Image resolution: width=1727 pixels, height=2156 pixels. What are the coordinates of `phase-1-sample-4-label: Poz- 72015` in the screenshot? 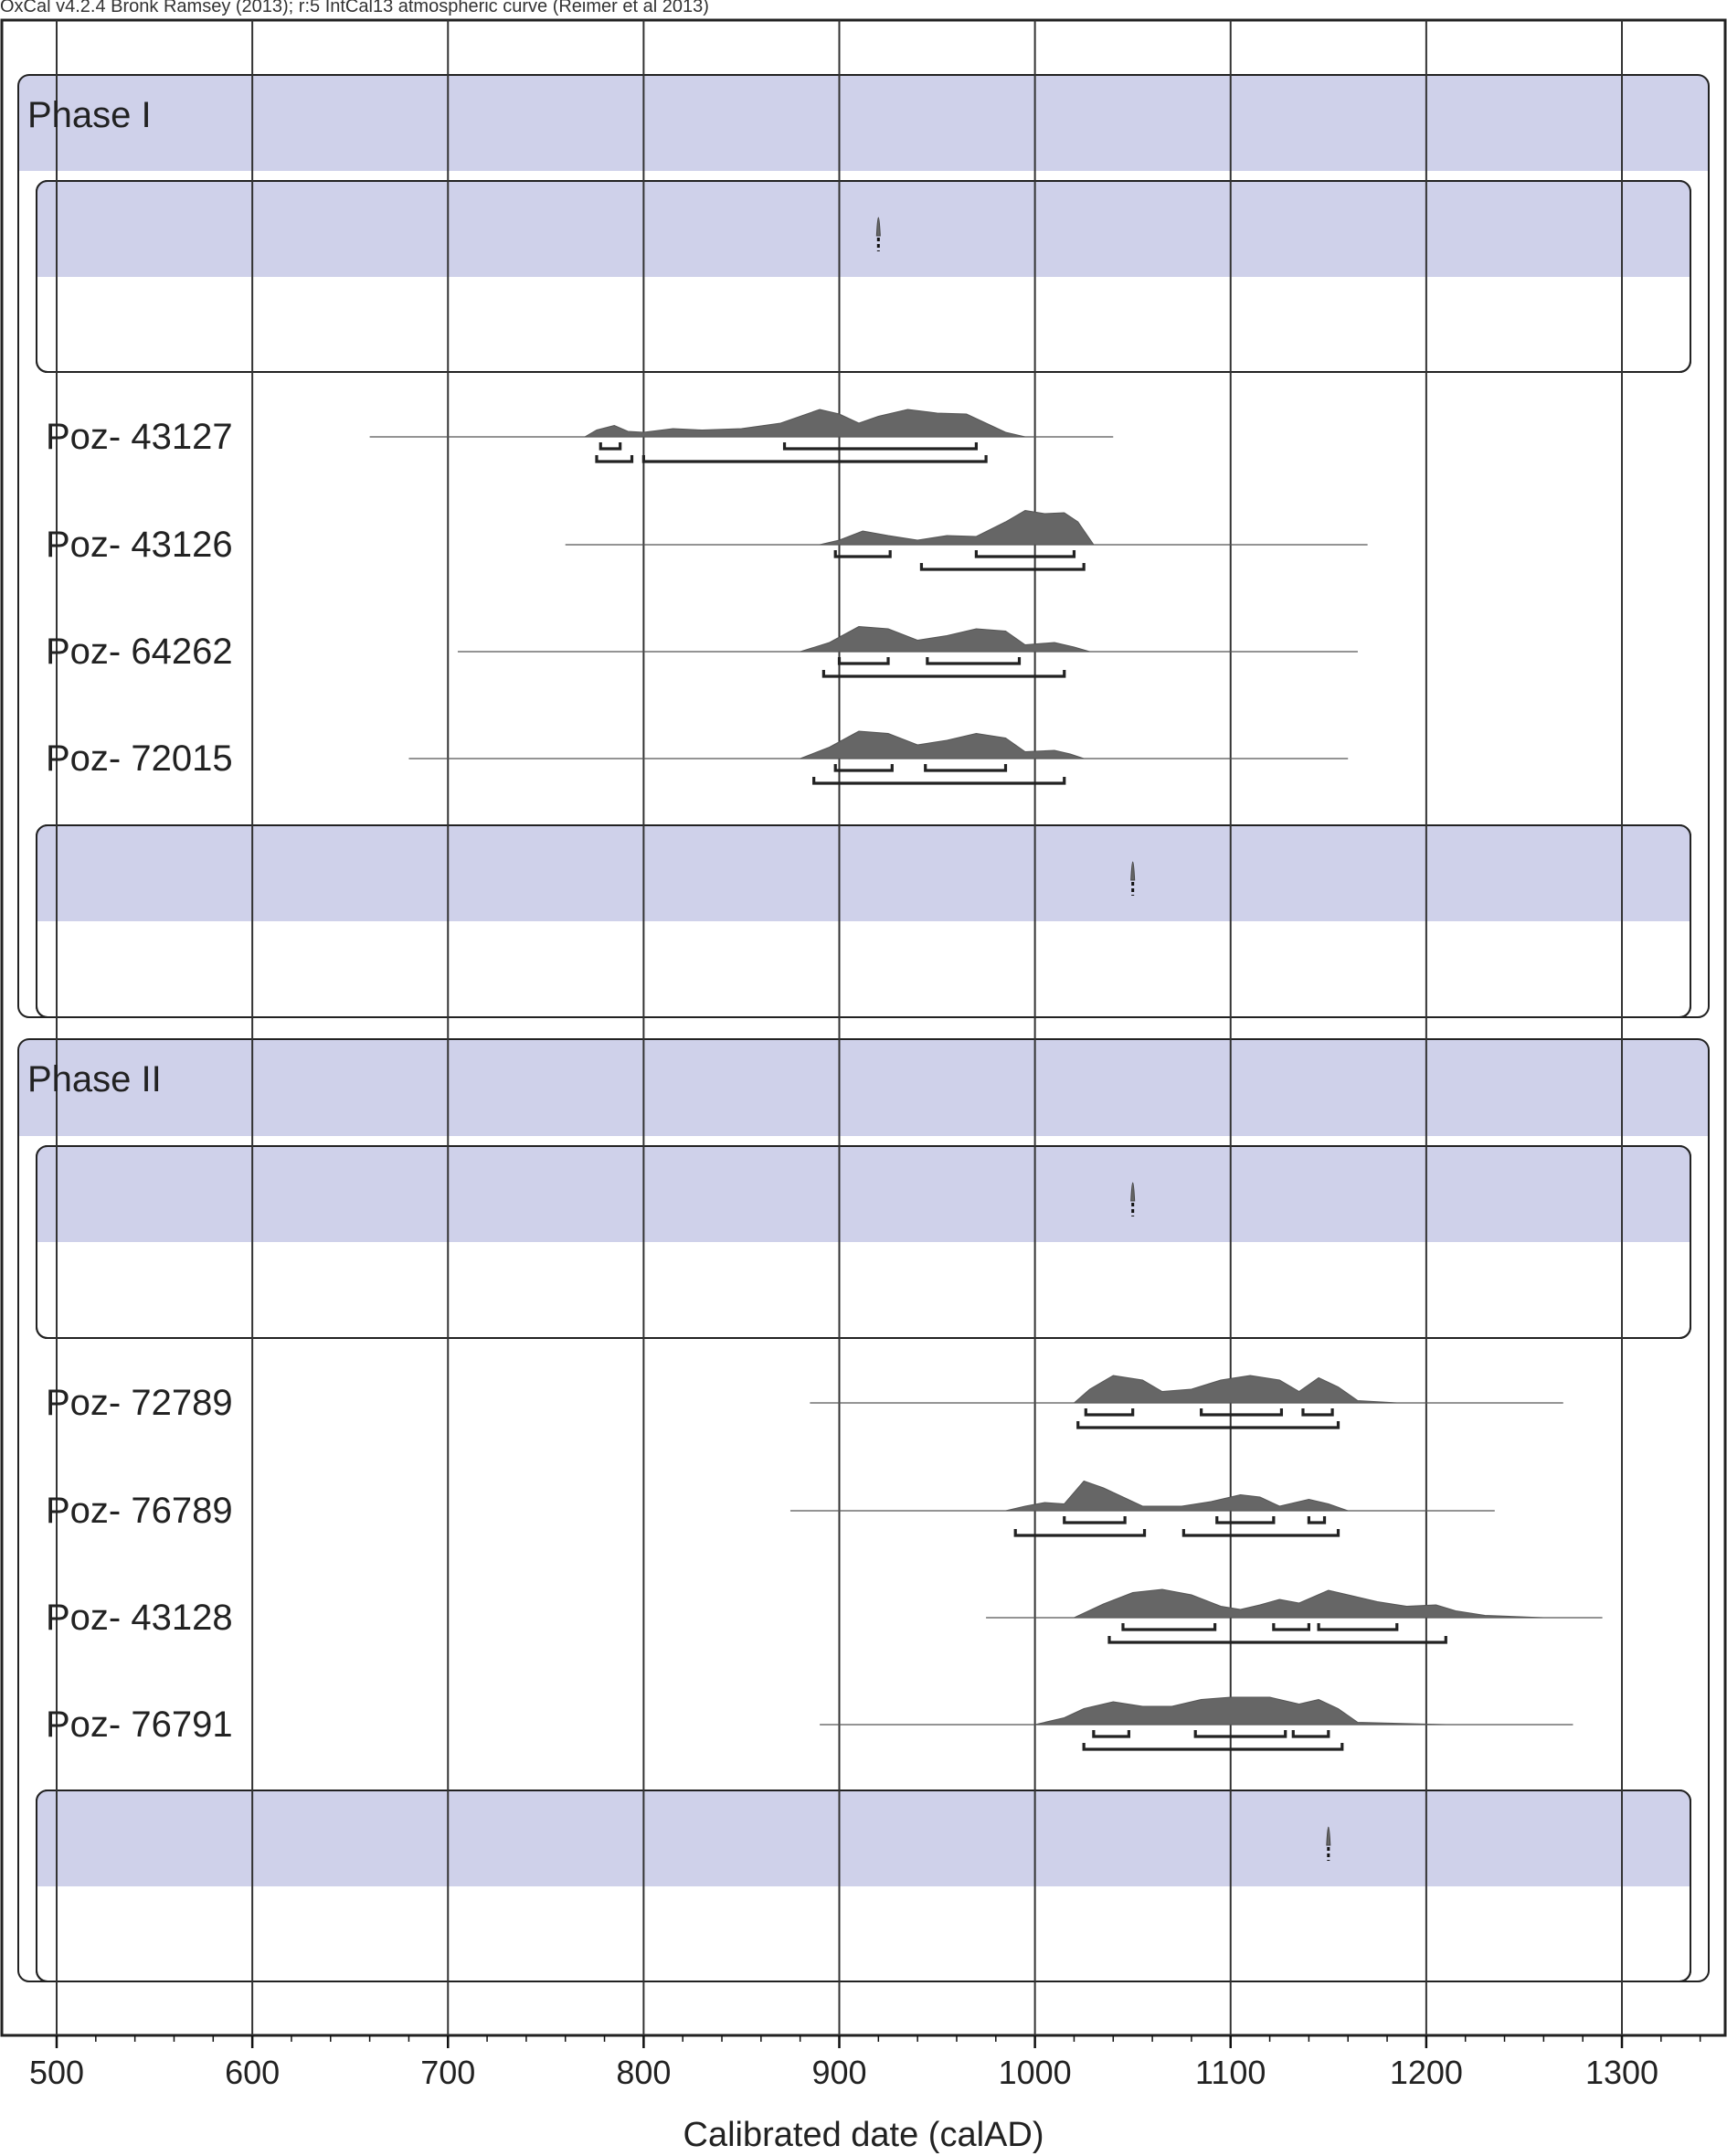 It's located at (139, 758).